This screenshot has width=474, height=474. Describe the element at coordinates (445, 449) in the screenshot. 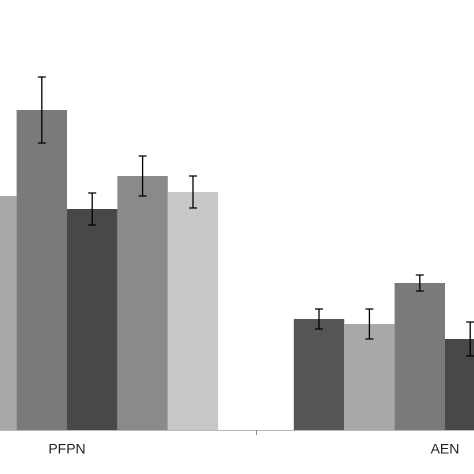

I see `x-tick-label: AEN` at that location.